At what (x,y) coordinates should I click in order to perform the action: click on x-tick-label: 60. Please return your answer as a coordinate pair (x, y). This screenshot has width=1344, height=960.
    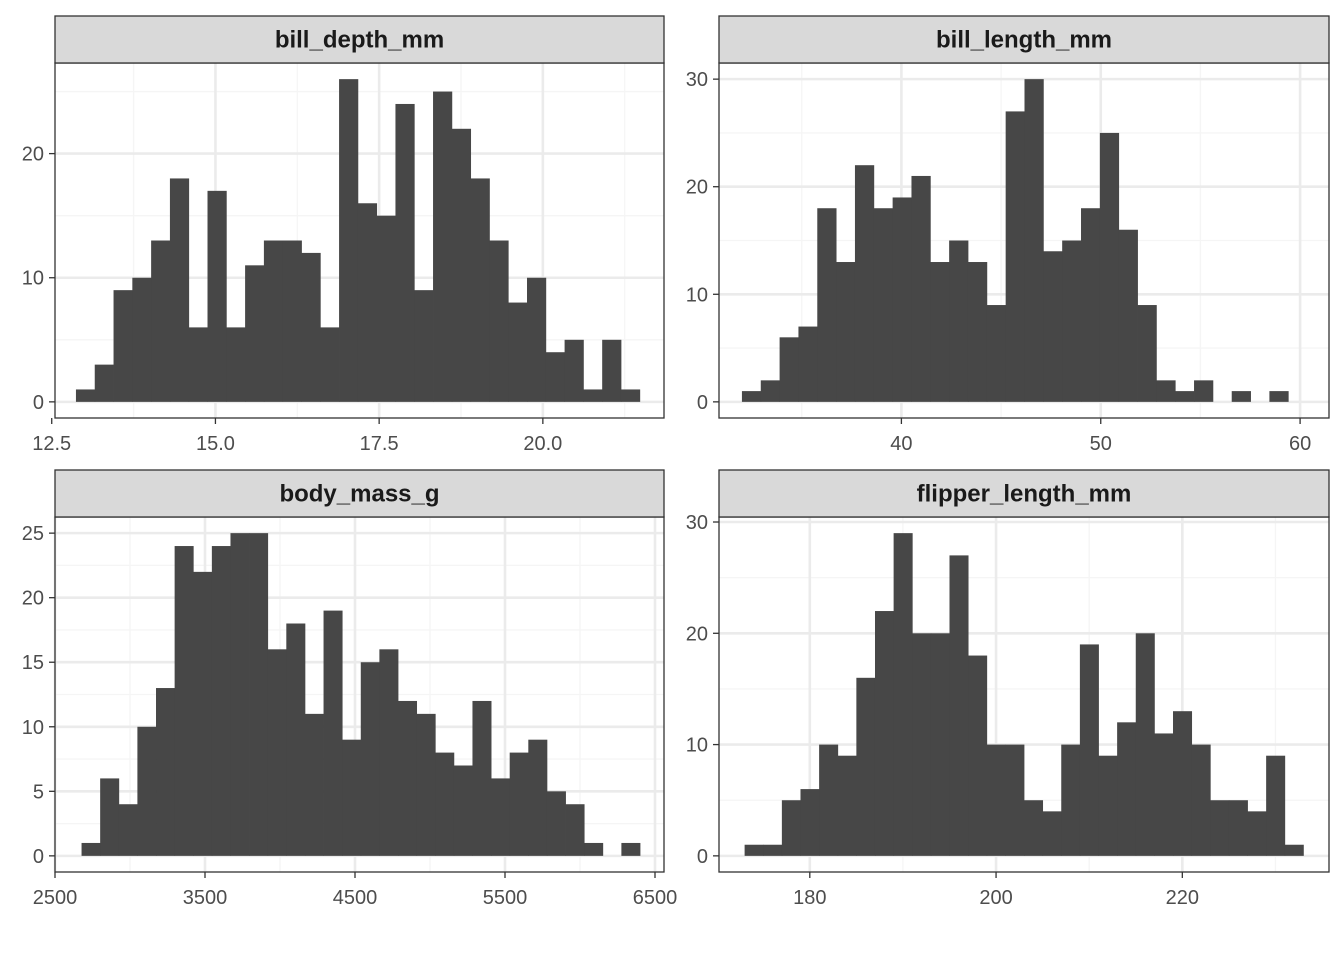
    Looking at the image, I should click on (1300, 444).